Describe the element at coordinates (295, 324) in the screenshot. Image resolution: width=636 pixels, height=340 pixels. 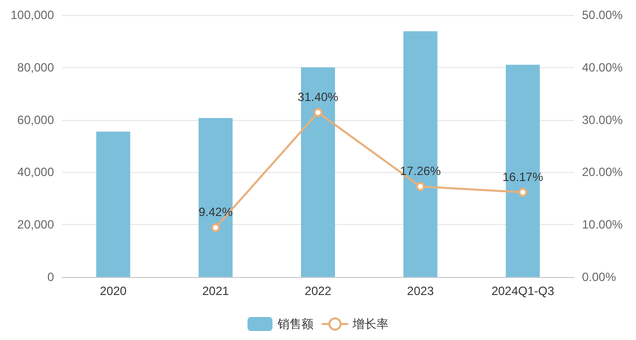
I see `legend-label: 销售额` at that location.